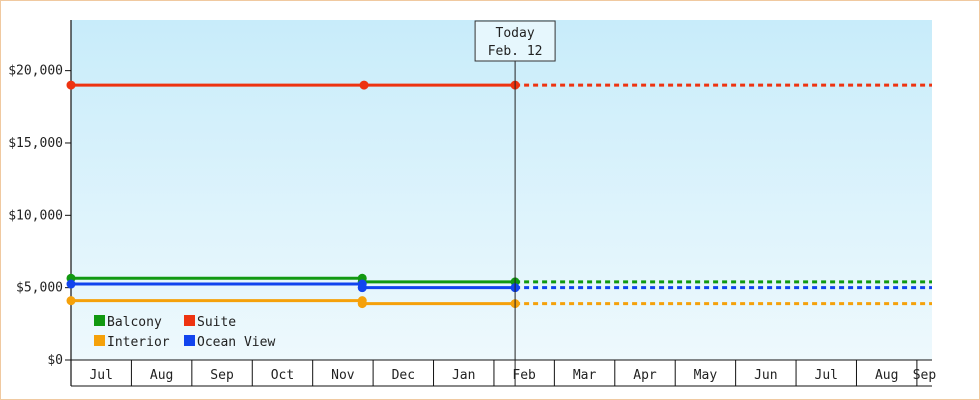 This screenshot has height=400, width=980. I want to click on y-tick-label: $15,000, so click(35, 143).